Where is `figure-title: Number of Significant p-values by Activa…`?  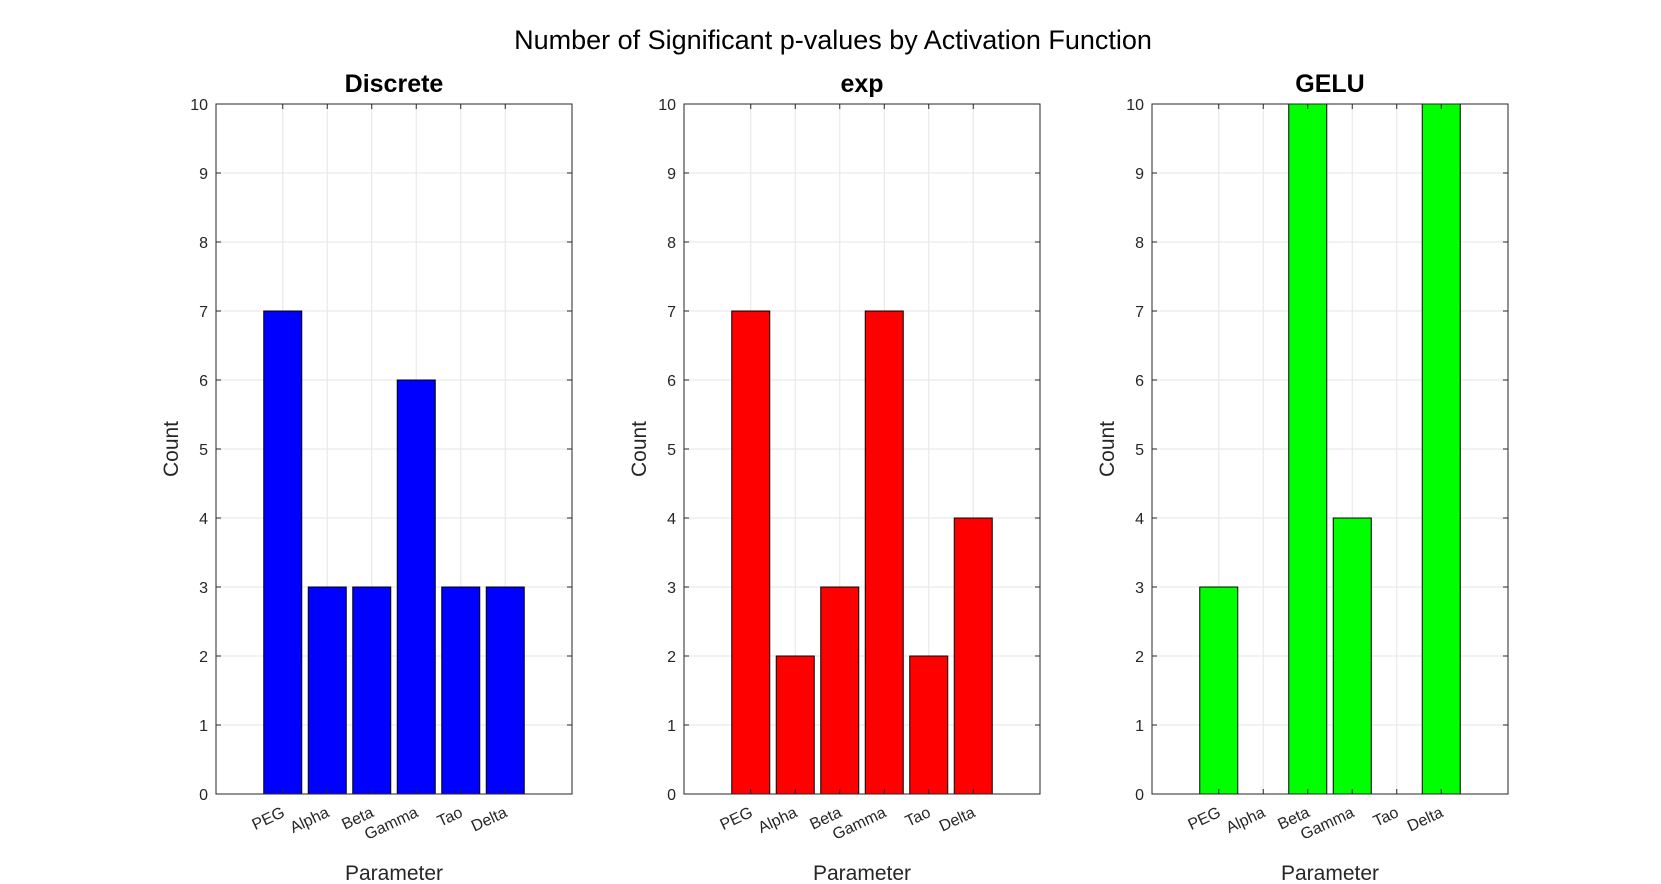 figure-title: Number of Significant p-values by Activa… is located at coordinates (833, 40).